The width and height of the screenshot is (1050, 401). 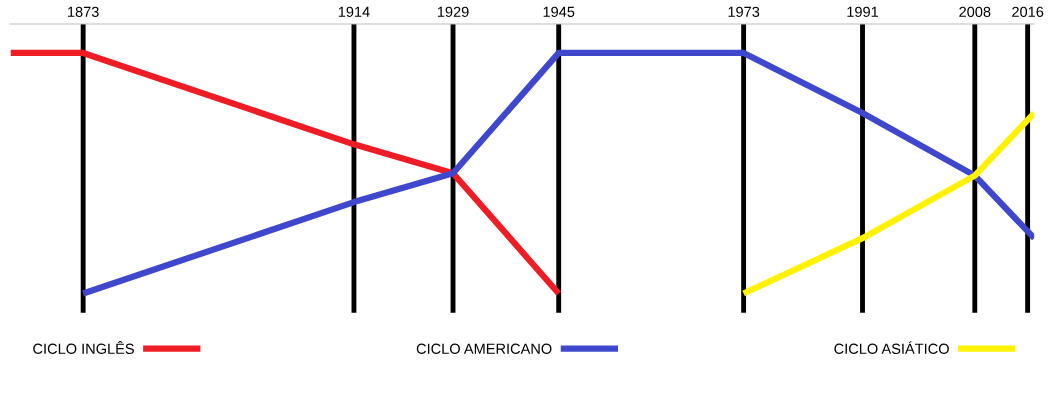 I want to click on legend-label: CICLO INGLÊS, so click(x=83, y=347).